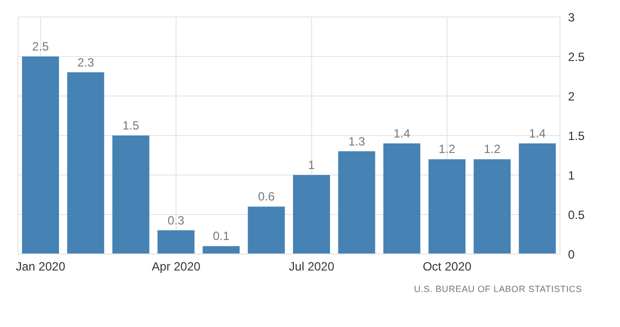 The width and height of the screenshot is (620, 327). What do you see at coordinates (498, 289) in the screenshot?
I see `text: U.S. BUREAU OF LABOR STATISTICS` at bounding box center [498, 289].